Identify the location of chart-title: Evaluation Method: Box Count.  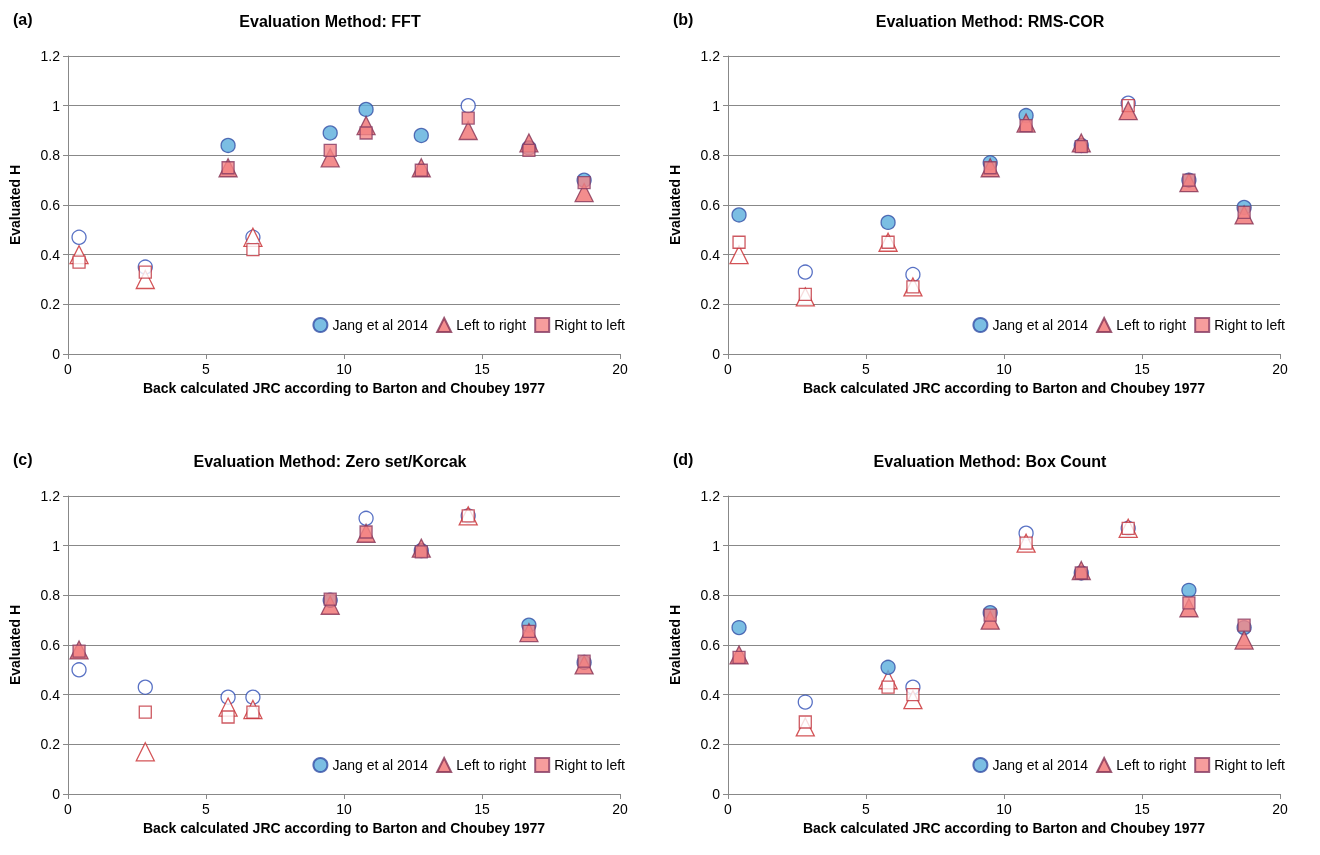
(990, 461).